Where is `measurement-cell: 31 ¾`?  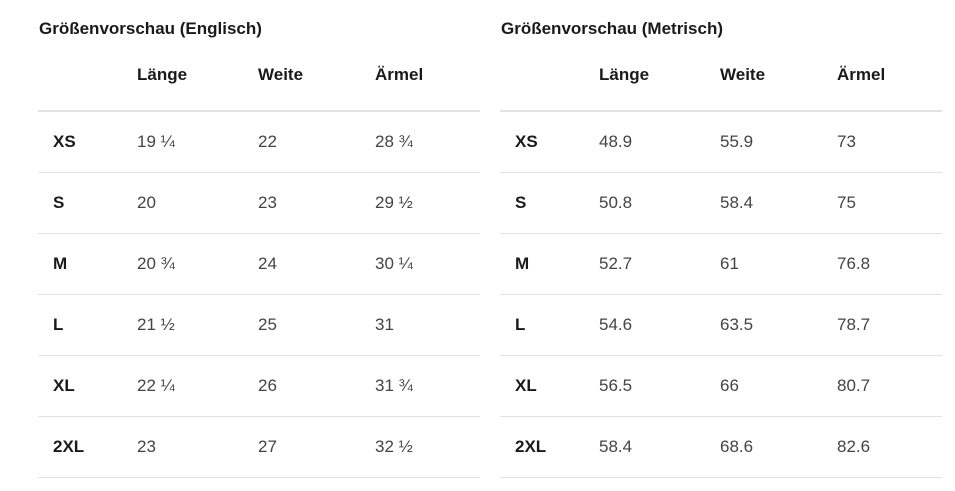 measurement-cell: 31 ¾ is located at coordinates (394, 385).